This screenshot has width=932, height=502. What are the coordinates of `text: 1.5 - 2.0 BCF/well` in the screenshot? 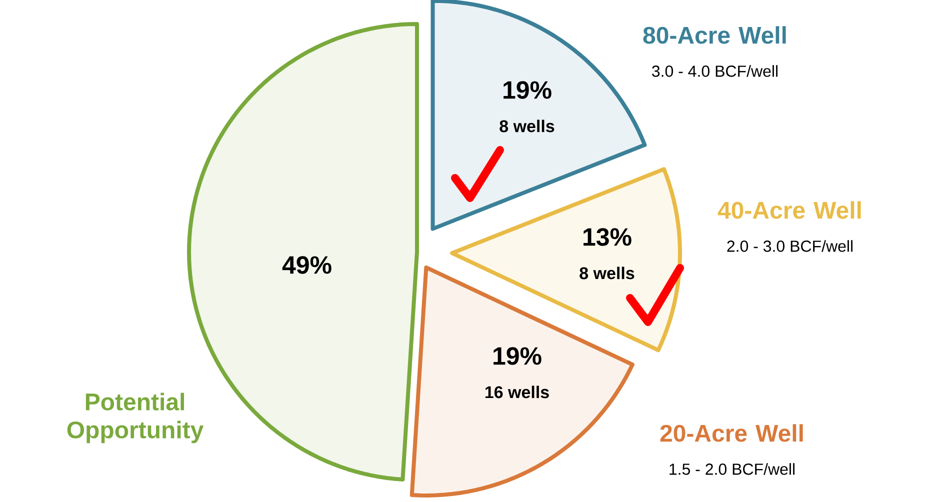 It's located at (732, 469).